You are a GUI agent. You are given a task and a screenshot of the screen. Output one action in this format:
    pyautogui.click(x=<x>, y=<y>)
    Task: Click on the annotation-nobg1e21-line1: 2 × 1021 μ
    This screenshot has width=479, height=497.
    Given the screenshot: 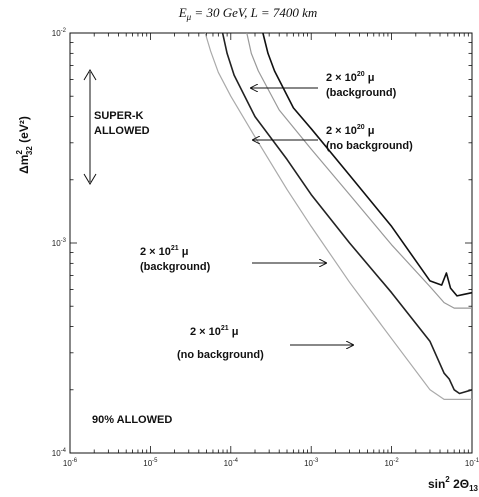 What is the action you would take?
    pyautogui.click(x=214, y=331)
    